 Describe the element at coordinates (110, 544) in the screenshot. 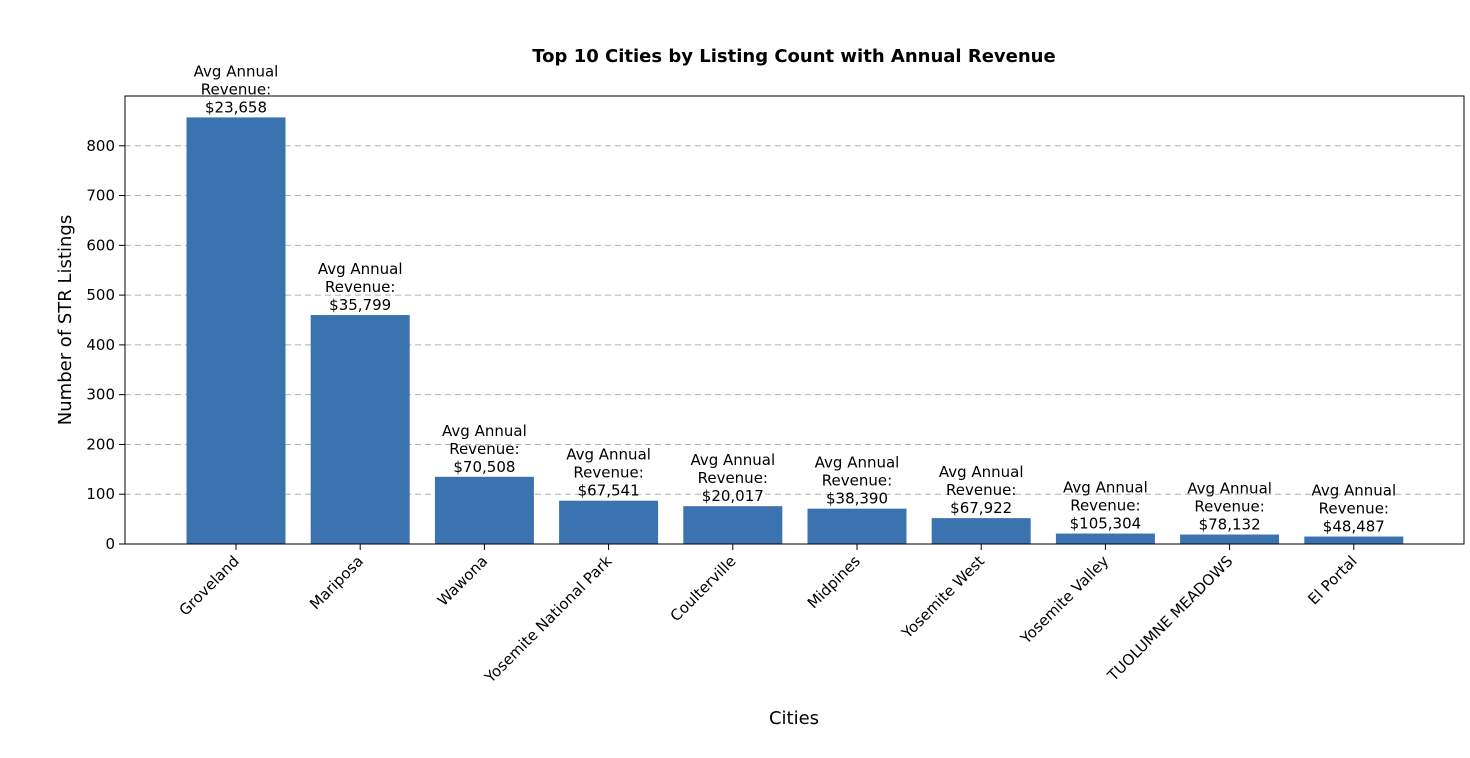

I see `y-tick-label: 0` at that location.